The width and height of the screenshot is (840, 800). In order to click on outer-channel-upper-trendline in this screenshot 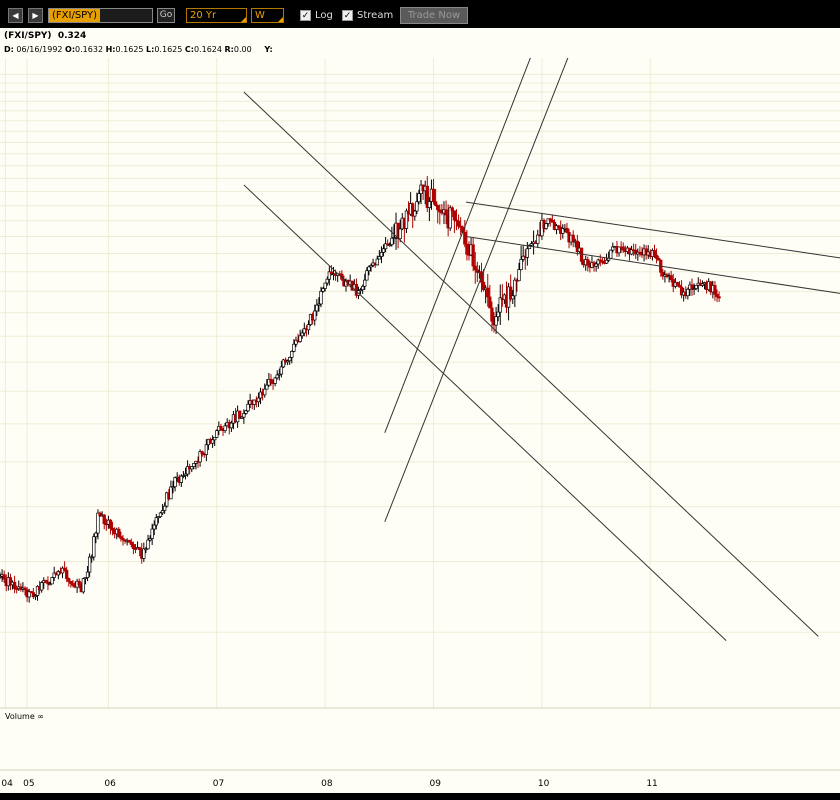, I will do `click(652, 230)`.